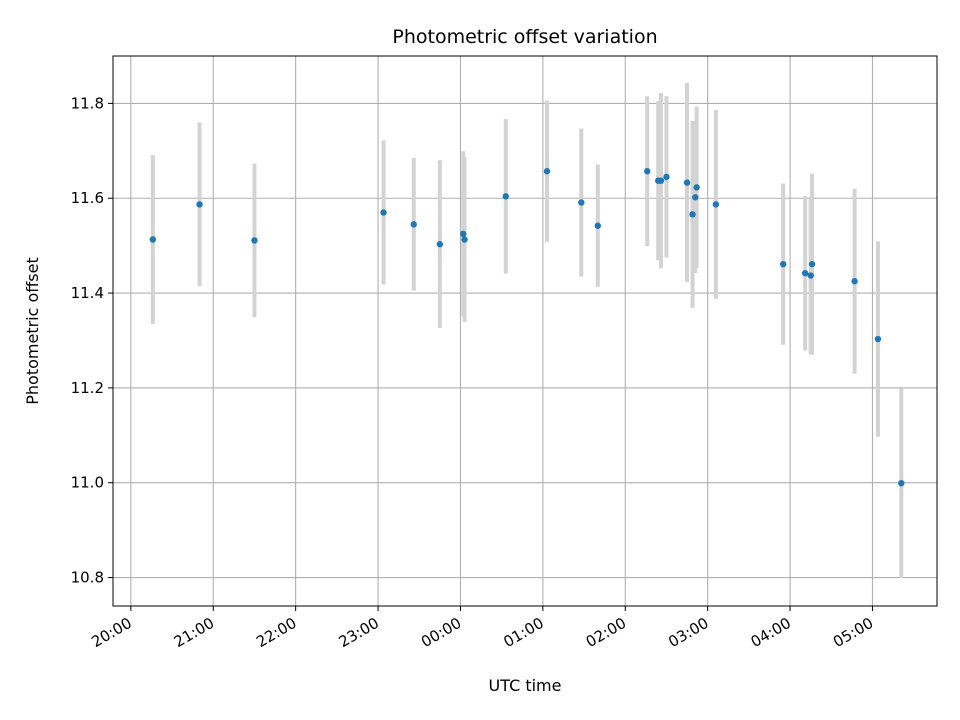 Image resolution: width=960 pixels, height=720 pixels. Describe the element at coordinates (525, 685) in the screenshot. I see `x-axis-label: UTC time` at that location.